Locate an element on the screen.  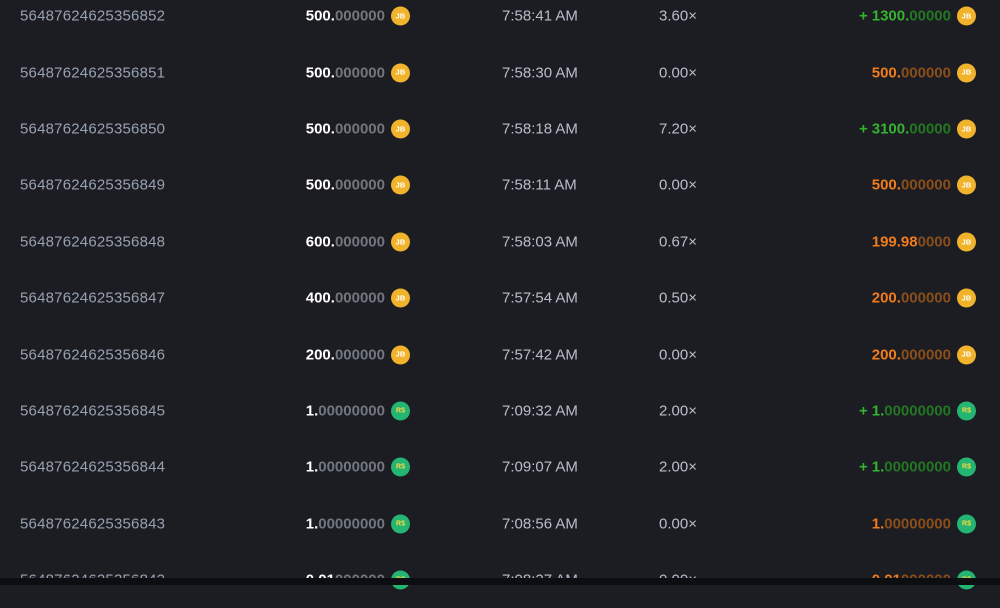
bet-multiplier: 0.67× is located at coordinates (678, 242).